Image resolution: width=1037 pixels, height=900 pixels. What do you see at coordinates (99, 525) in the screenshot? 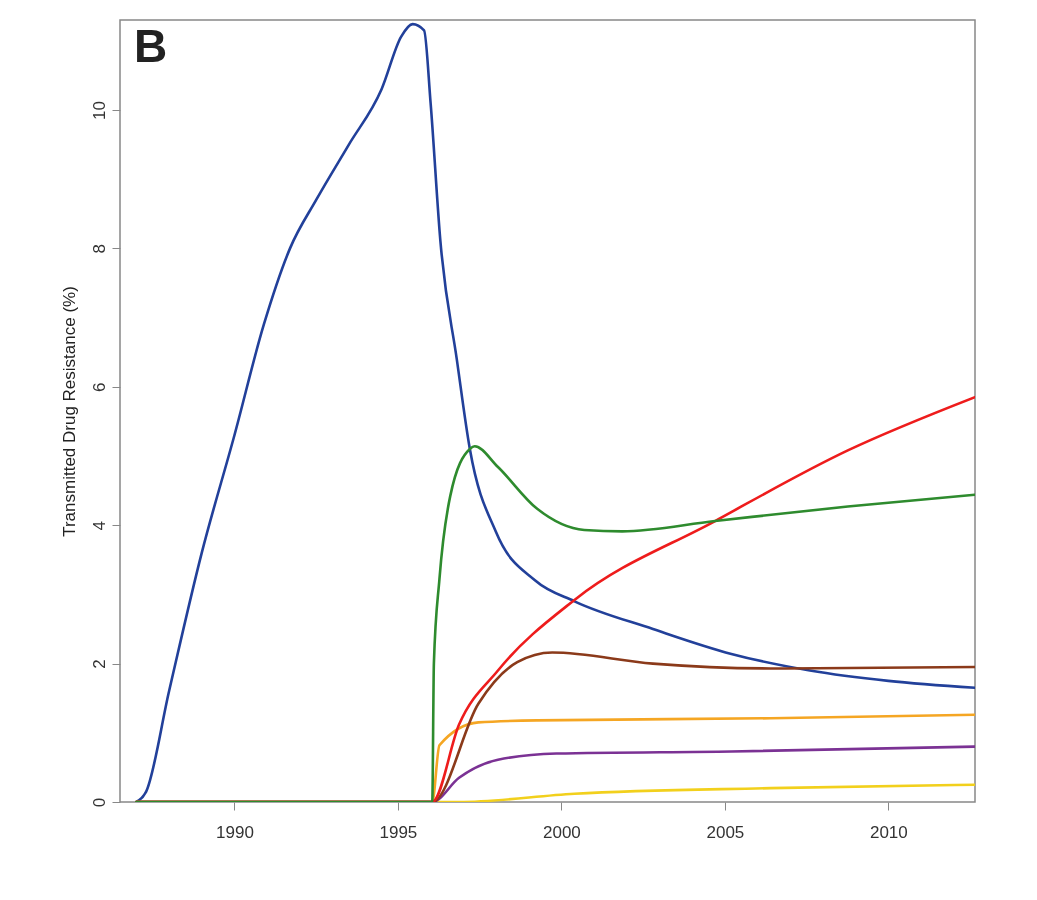
I see `y-tick-label: 4` at bounding box center [99, 525].